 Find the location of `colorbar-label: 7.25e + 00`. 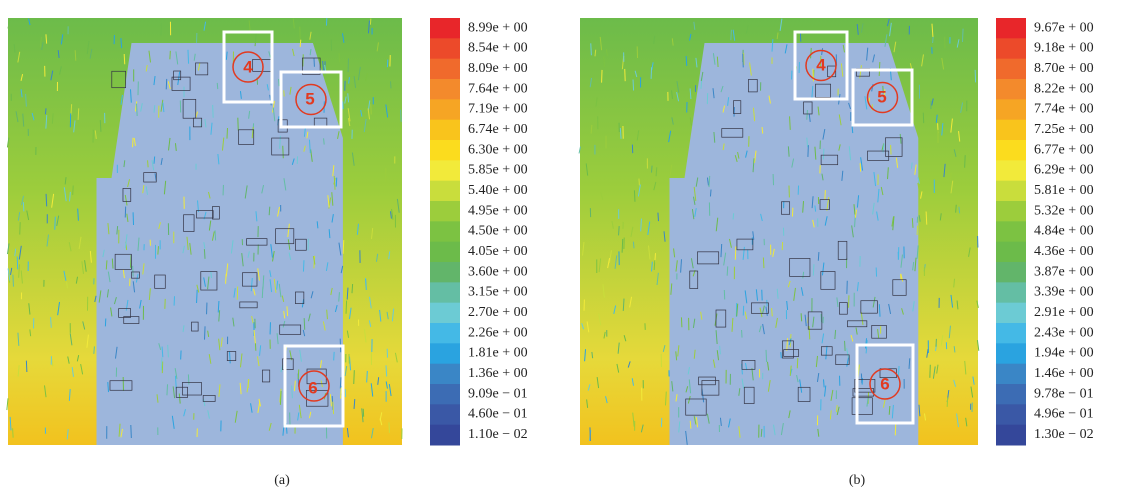

colorbar-label: 7.25e + 00 is located at coordinates (1064, 129).